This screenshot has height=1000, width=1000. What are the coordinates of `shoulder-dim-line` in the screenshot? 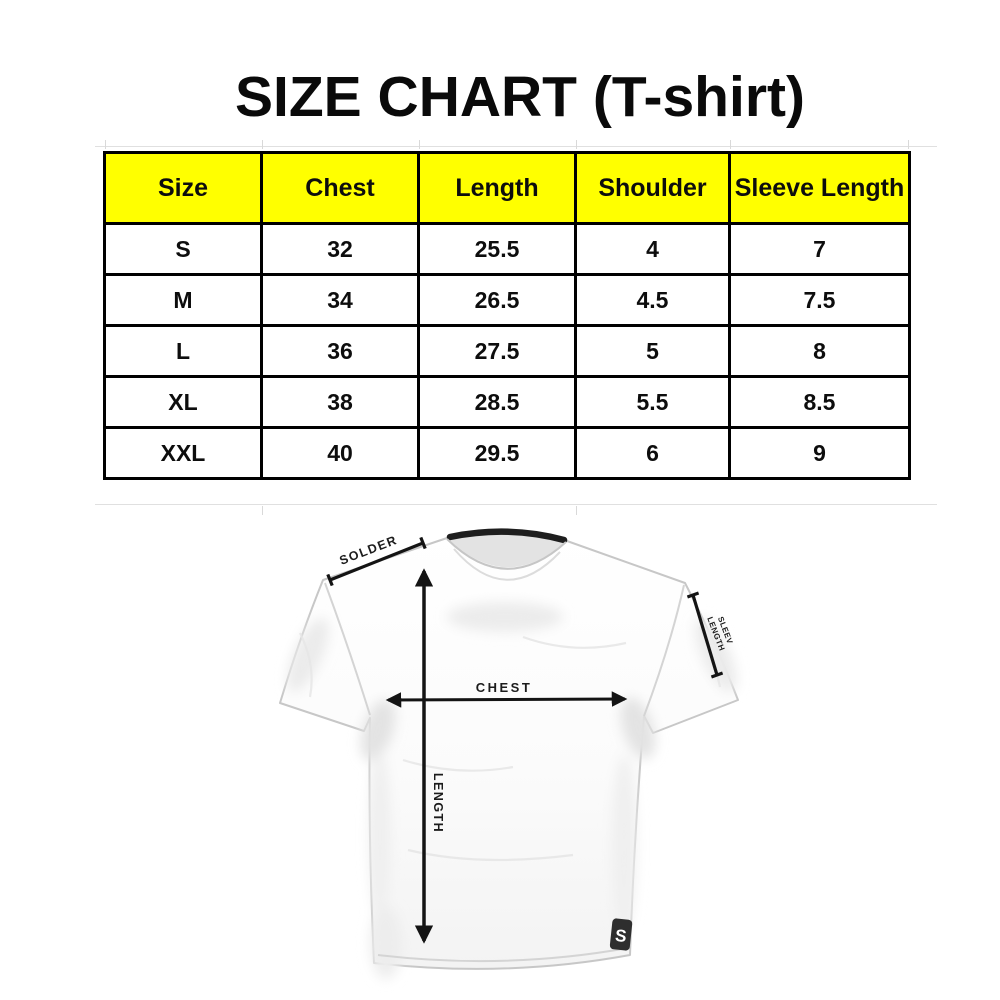 It's located at (376, 561).